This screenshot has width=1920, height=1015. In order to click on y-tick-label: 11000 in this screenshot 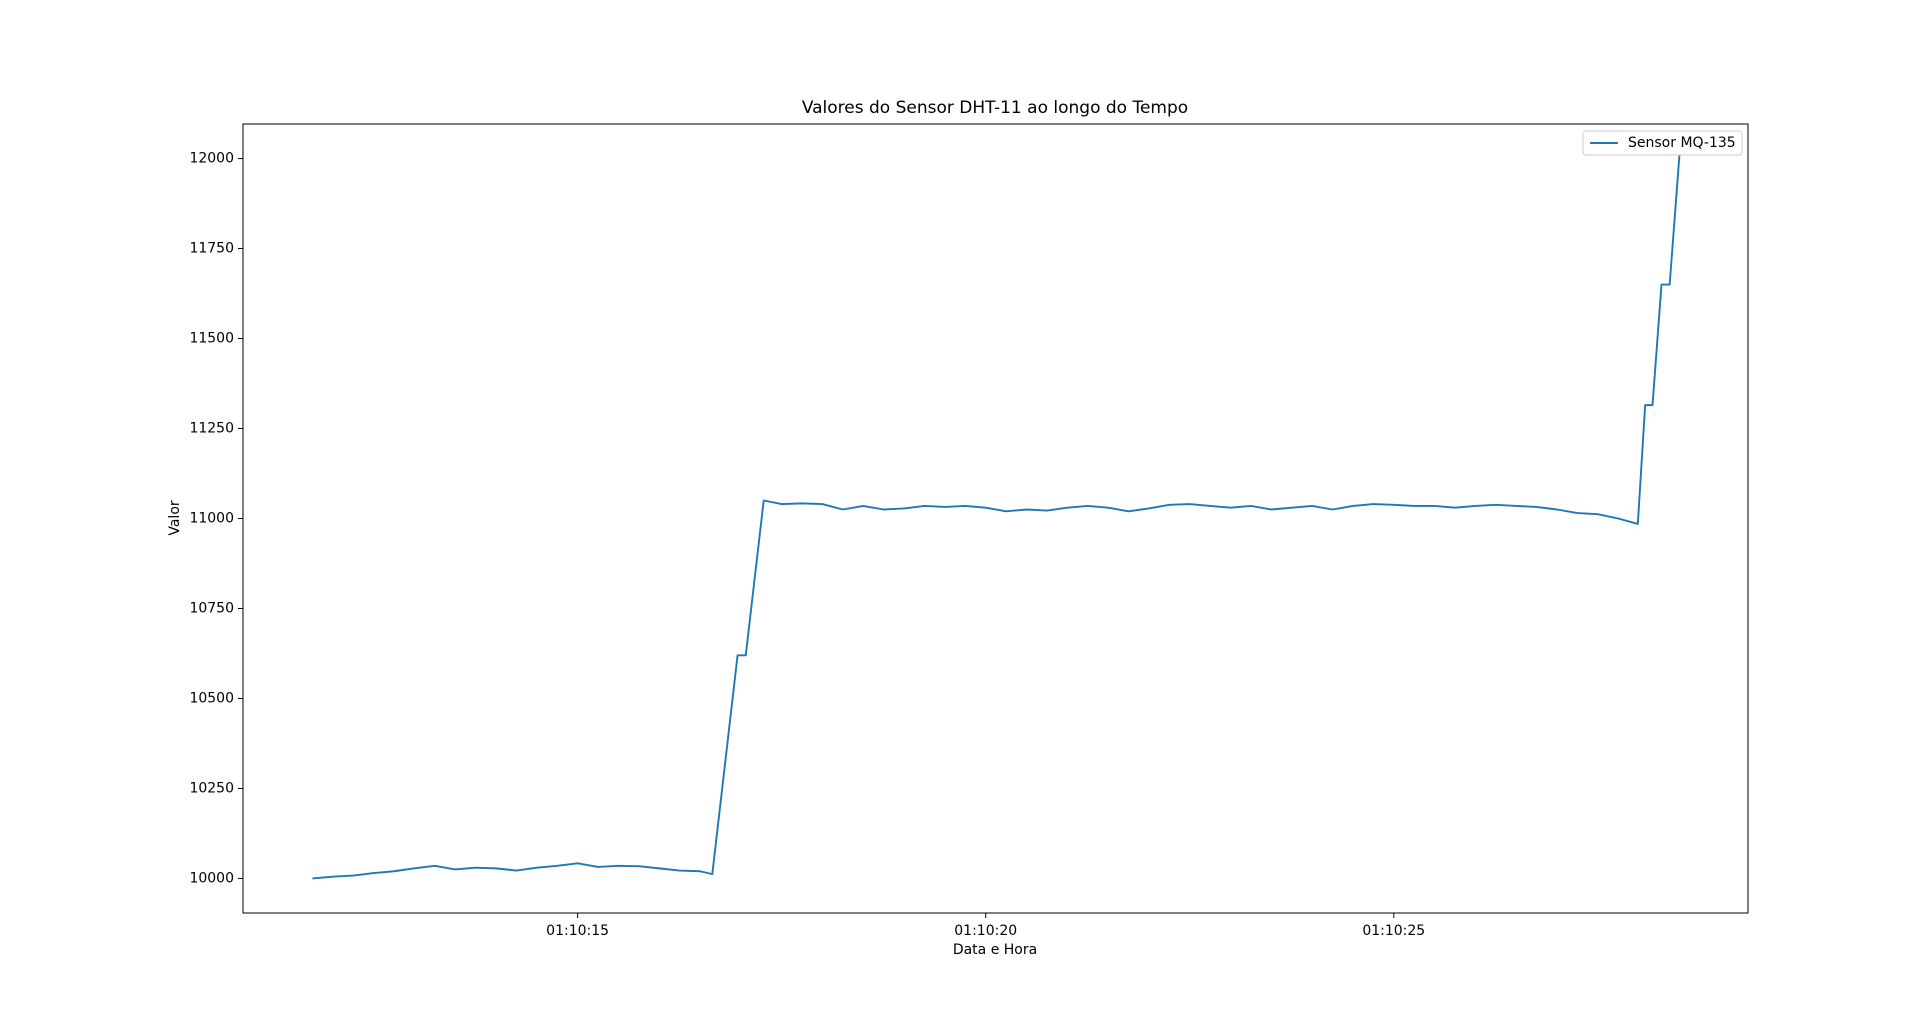, I will do `click(211, 519)`.